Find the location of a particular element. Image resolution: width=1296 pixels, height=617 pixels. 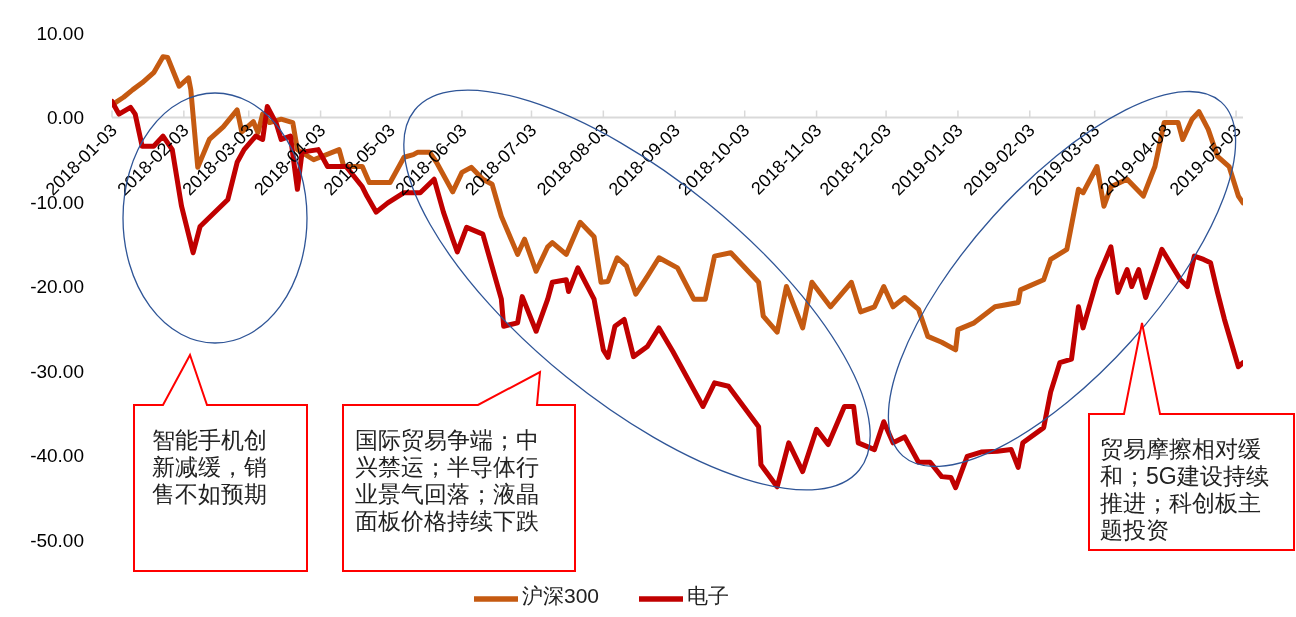

legend-label: 沪深300 is located at coordinates (560, 596).